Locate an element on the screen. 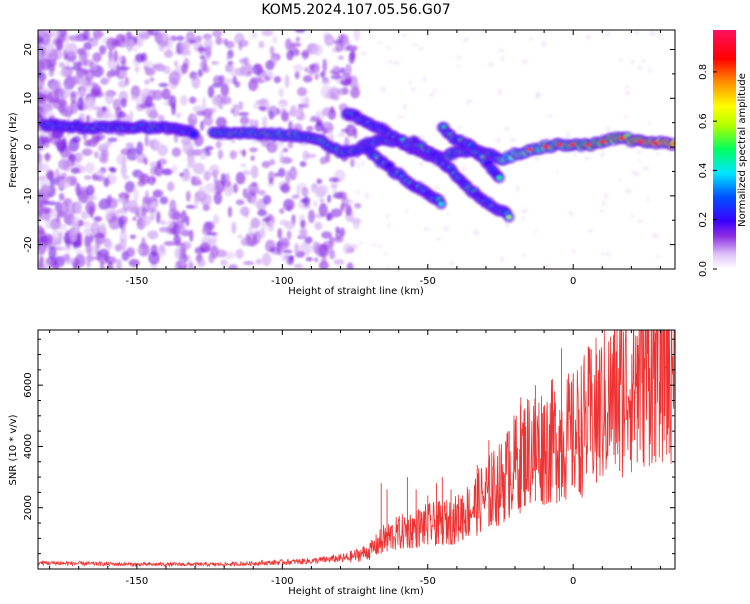 The width and height of the screenshot is (750, 604). y-tick-label-3: 10 is located at coordinates (28, 98).